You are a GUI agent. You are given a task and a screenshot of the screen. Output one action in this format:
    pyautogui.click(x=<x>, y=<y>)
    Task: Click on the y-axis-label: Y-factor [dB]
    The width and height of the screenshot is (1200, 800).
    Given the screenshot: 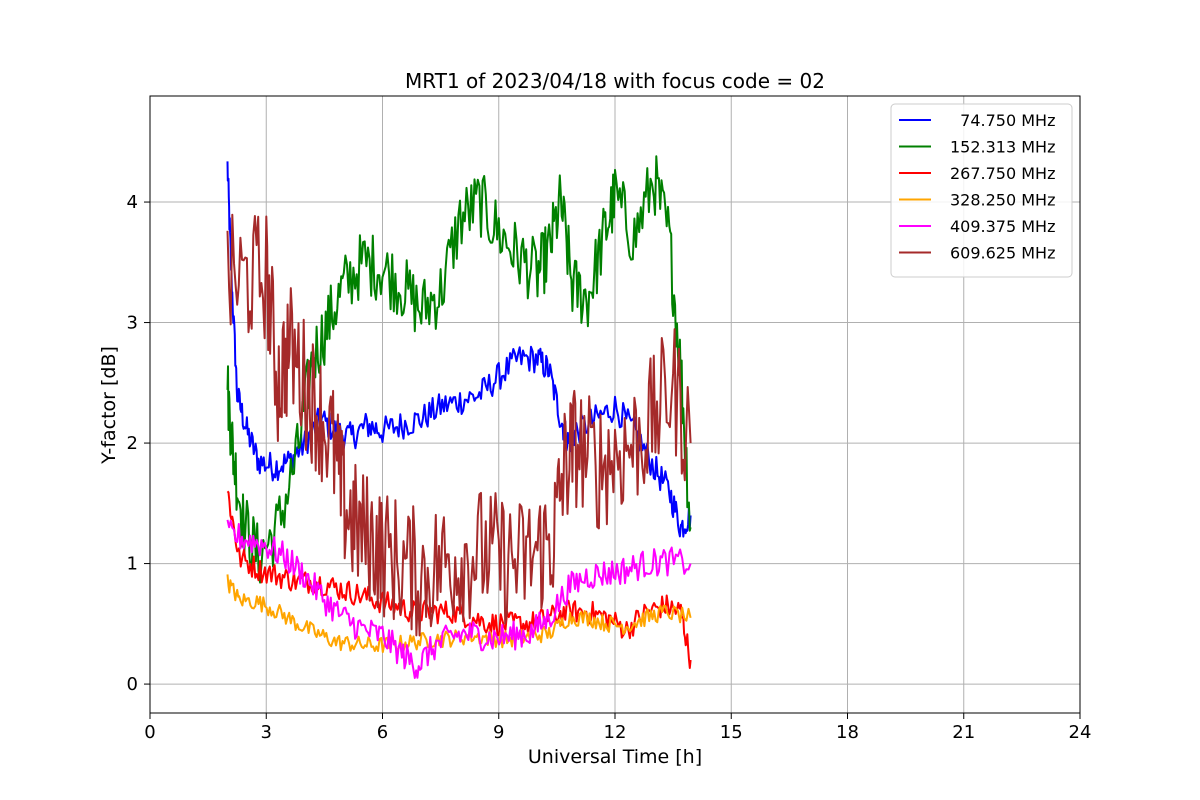 What is the action you would take?
    pyautogui.click(x=109, y=405)
    